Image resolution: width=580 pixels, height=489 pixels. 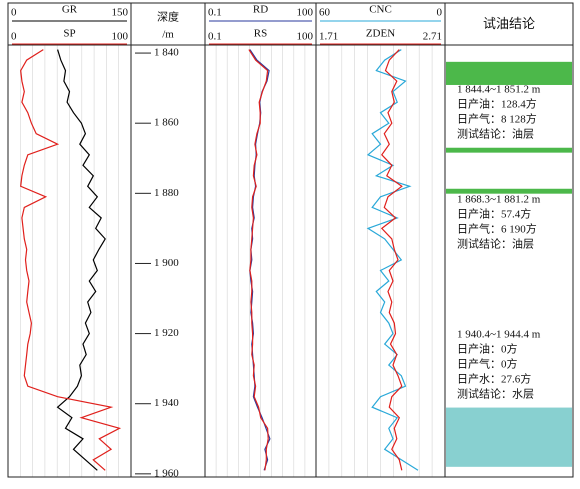 What do you see at coordinates (499, 335) in the screenshot?
I see `test-note: 1 940.4~1 944.4 m` at bounding box center [499, 335].